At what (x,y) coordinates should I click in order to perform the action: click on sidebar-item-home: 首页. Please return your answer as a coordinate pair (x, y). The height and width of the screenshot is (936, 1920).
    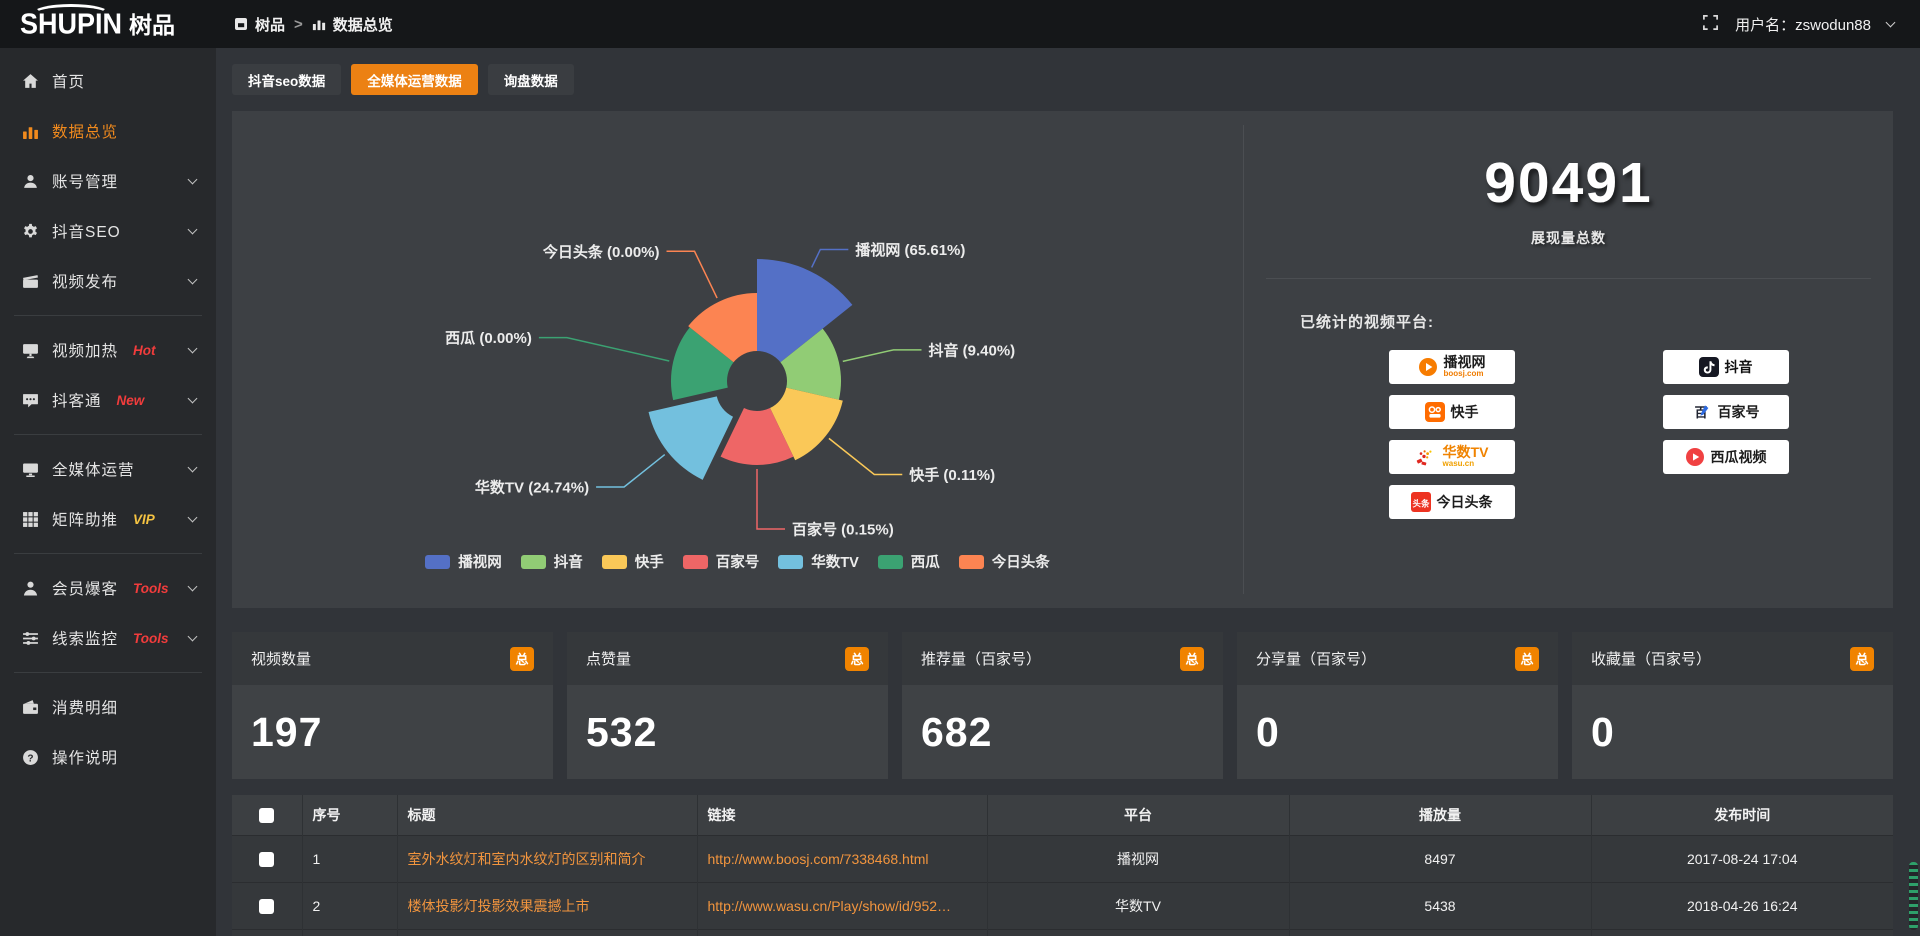
    Looking at the image, I should click on (108, 81).